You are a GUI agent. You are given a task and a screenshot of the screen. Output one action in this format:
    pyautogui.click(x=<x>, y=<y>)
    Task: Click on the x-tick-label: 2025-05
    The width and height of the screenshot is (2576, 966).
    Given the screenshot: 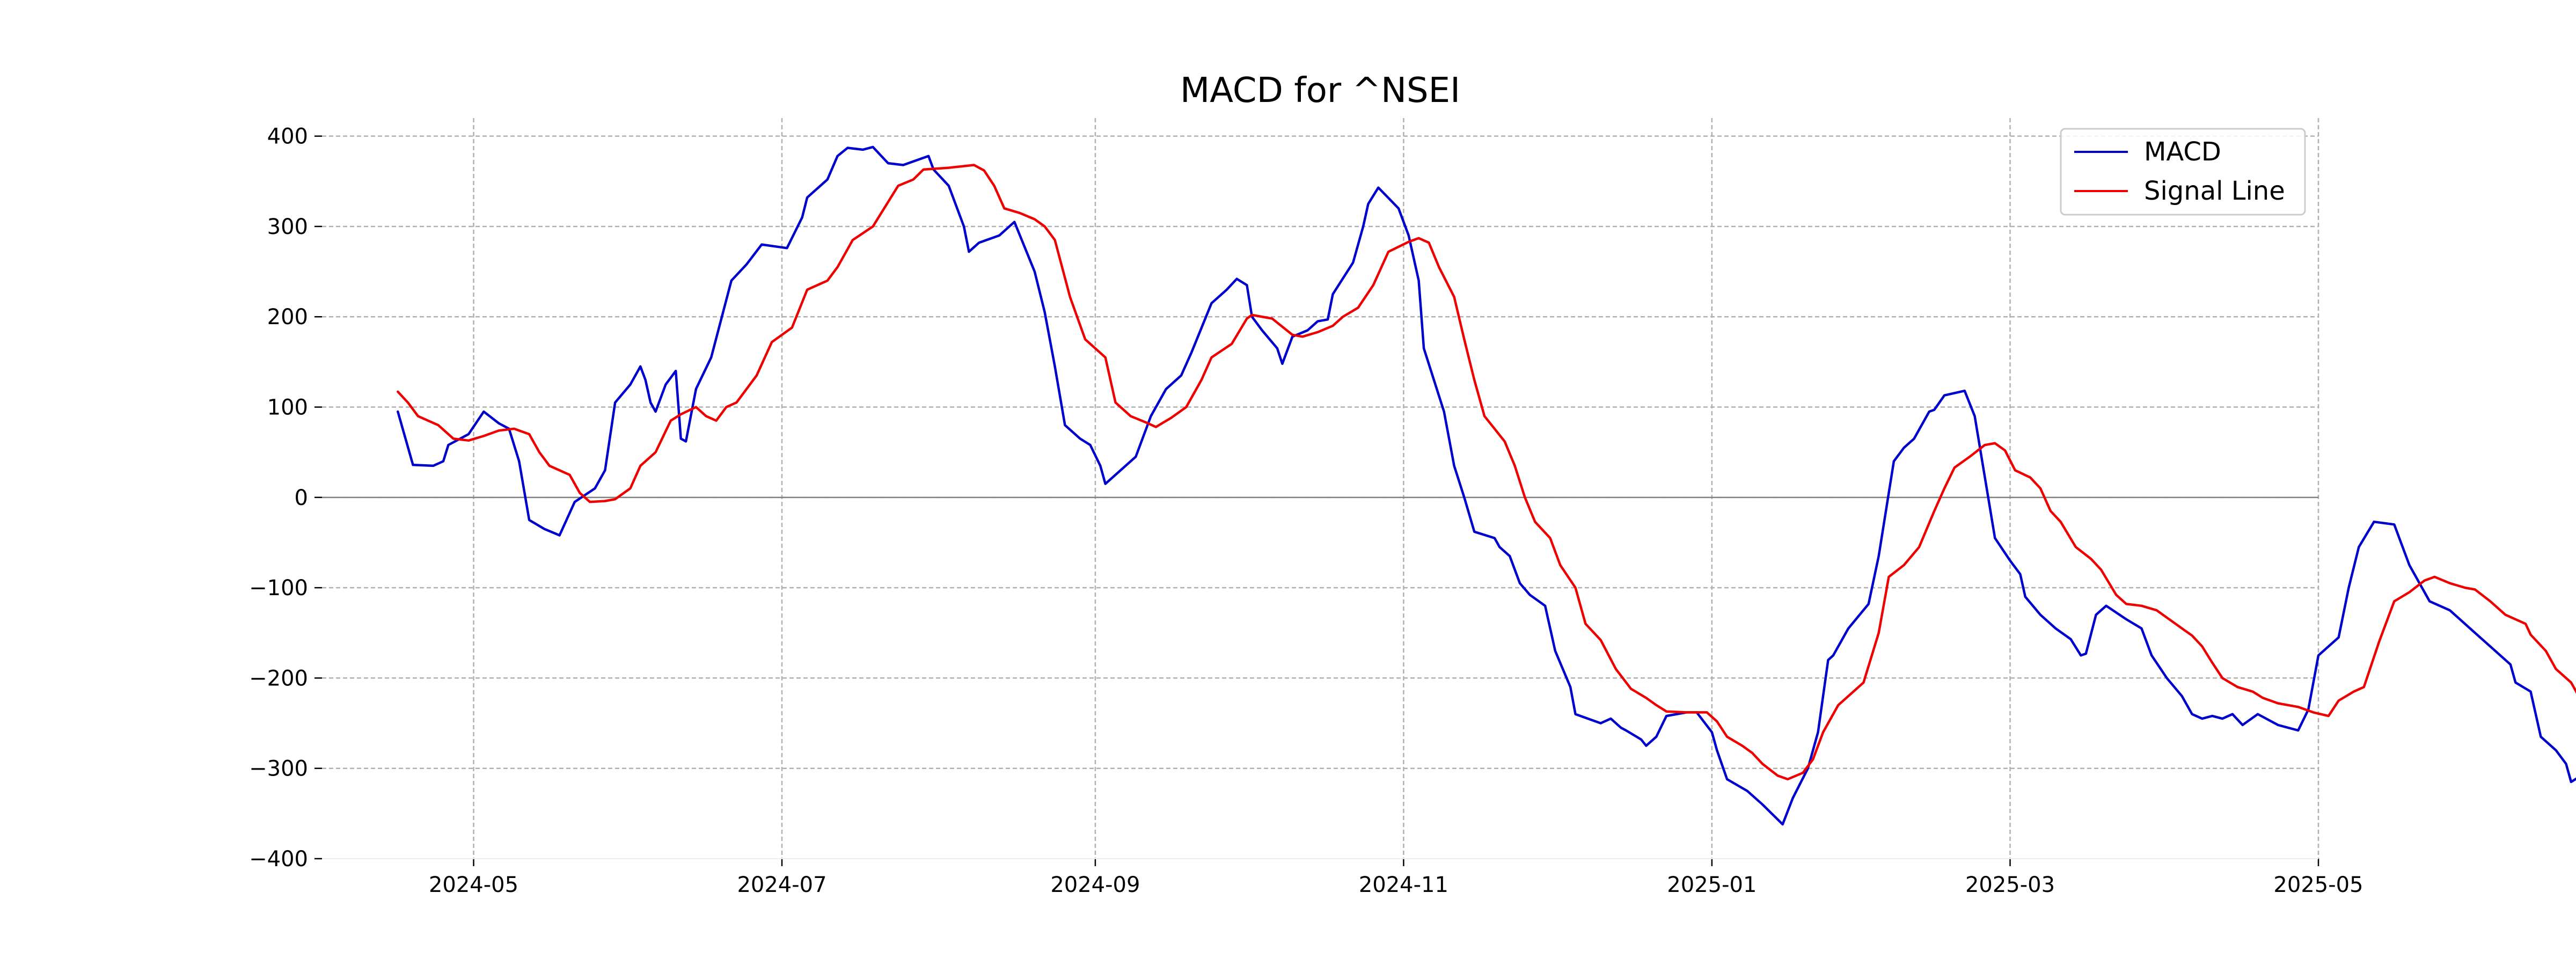 What is the action you would take?
    pyautogui.click(x=2318, y=885)
    